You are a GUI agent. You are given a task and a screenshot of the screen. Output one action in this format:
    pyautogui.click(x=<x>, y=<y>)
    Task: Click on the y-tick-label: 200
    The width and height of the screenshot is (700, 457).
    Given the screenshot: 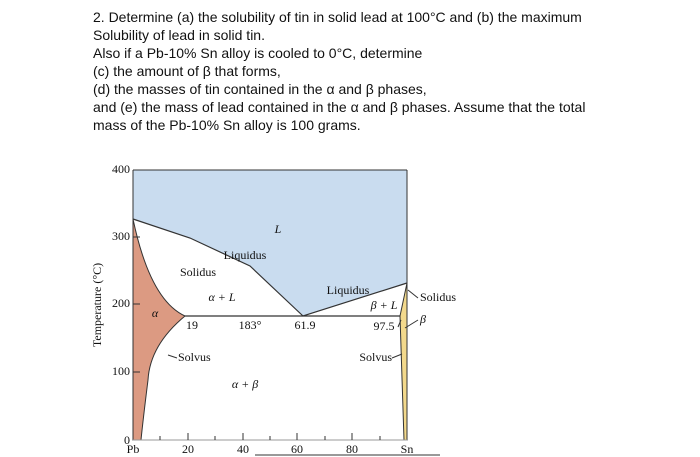 What is the action you would take?
    pyautogui.click(x=121, y=303)
    